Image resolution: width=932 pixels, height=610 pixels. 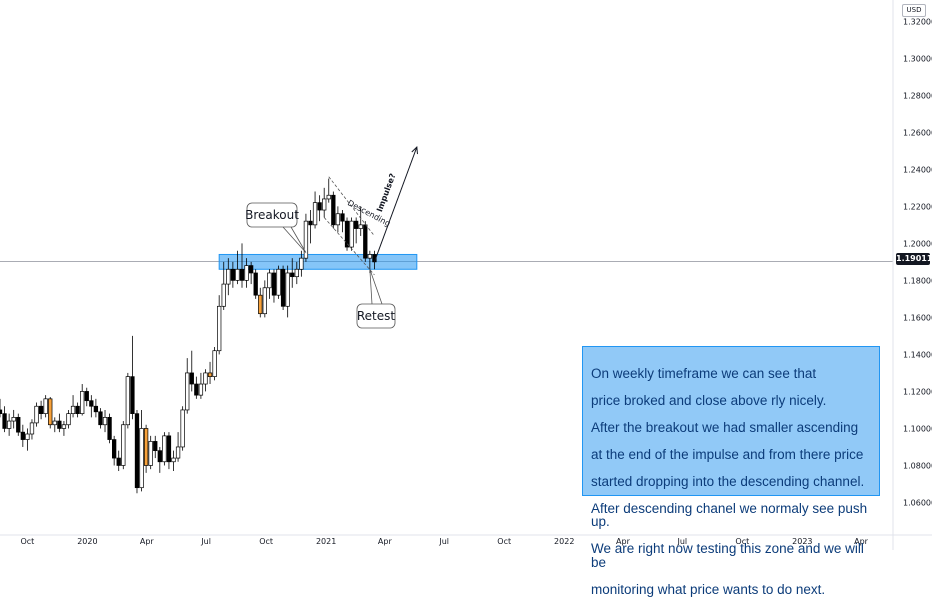 What do you see at coordinates (351, 206) in the screenshot?
I see `channel-upper-line` at bounding box center [351, 206].